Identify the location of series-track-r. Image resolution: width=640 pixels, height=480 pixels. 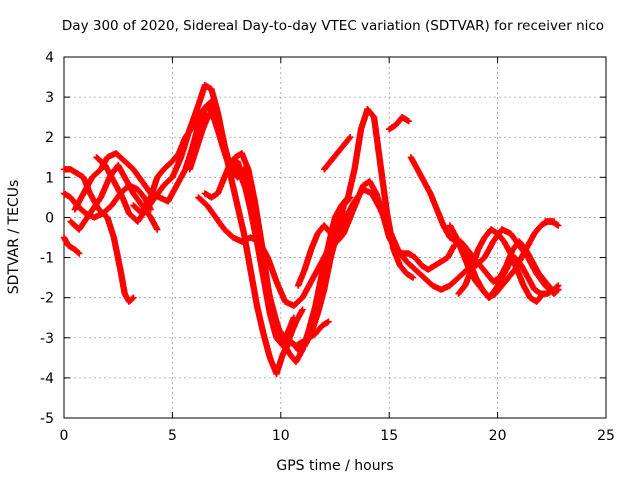
(552, 223).